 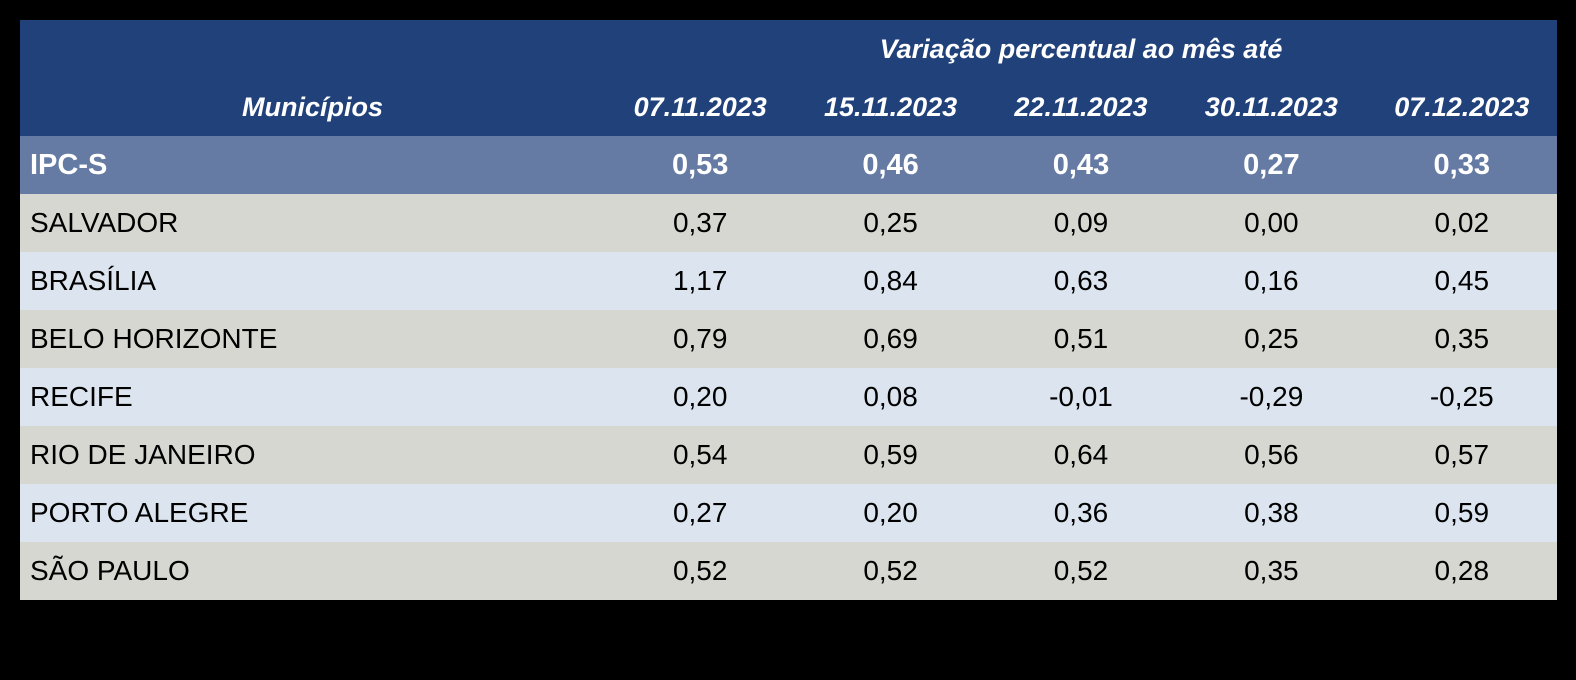 I want to click on cell-value: 0,16, so click(x=1271, y=281).